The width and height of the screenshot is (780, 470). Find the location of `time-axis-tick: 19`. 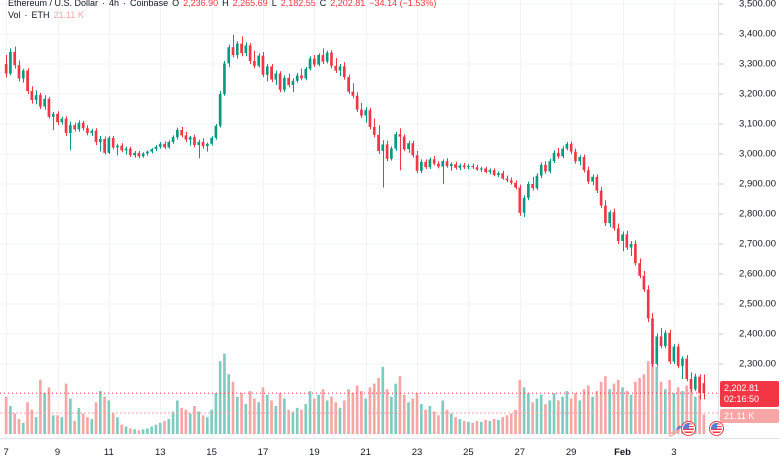

time-axis-tick: 19 is located at coordinates (314, 452).